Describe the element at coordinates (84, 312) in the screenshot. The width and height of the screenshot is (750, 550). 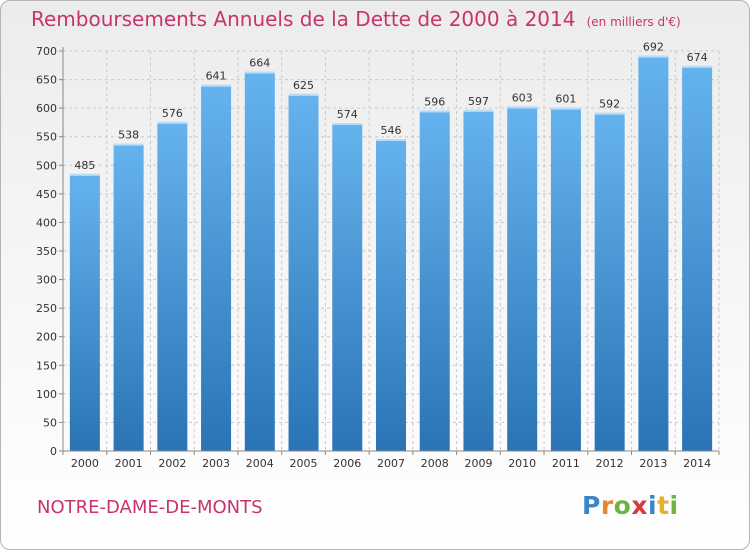
I see `bar-2000` at that location.